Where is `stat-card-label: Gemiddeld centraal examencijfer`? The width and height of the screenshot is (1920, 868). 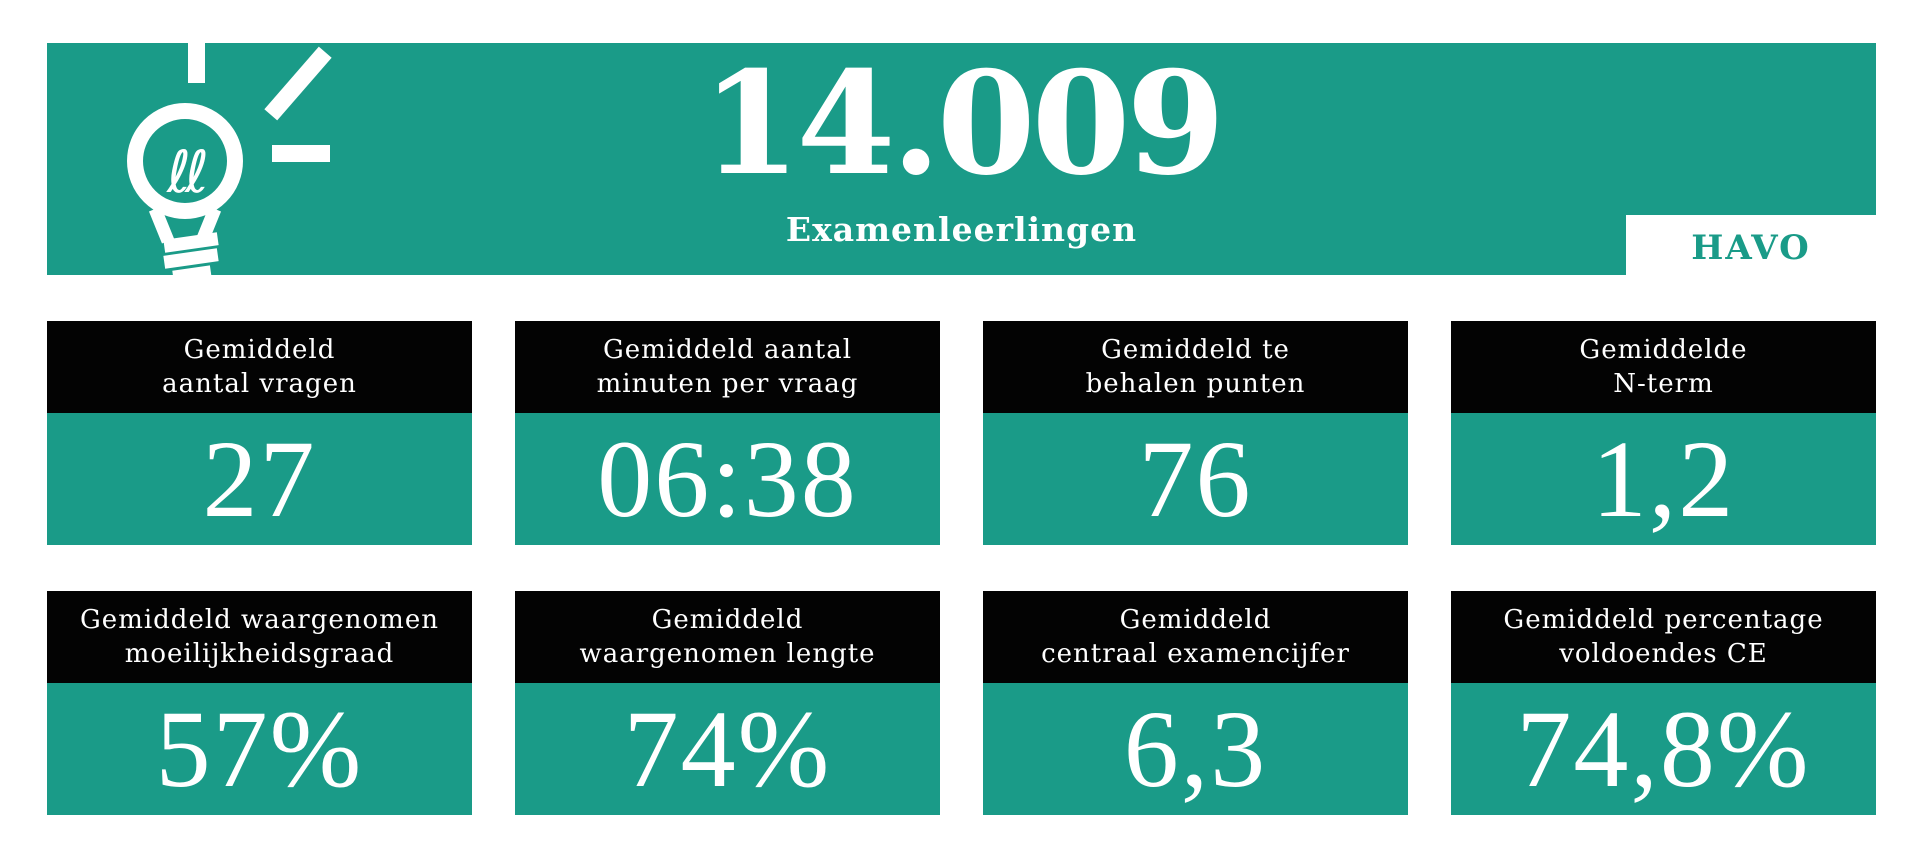 stat-card-label: Gemiddeld centraal examencijfer is located at coordinates (1195, 637).